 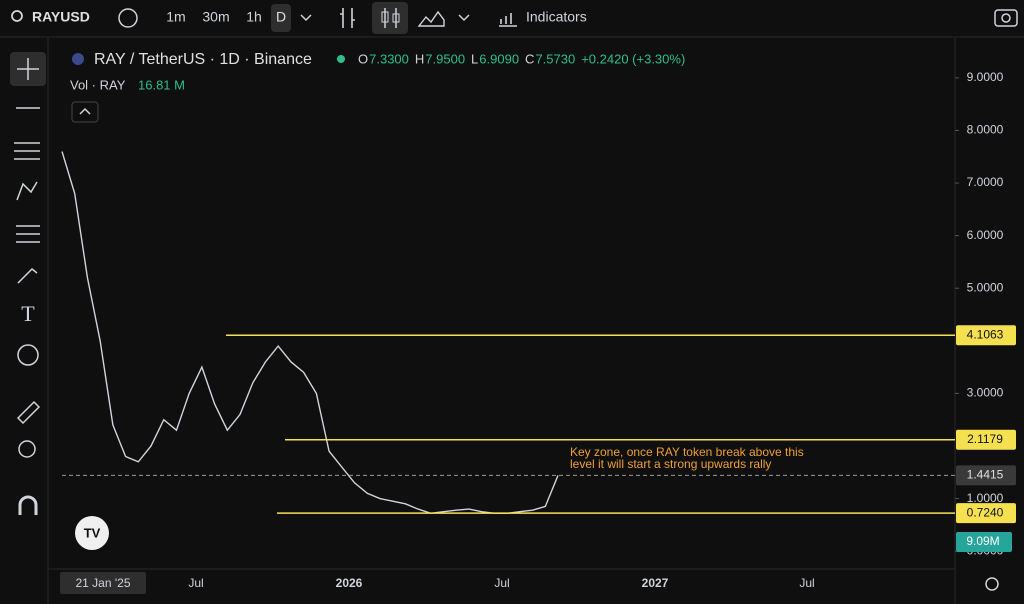 I want to click on y-tick-label: 7.0000, so click(x=985, y=182).